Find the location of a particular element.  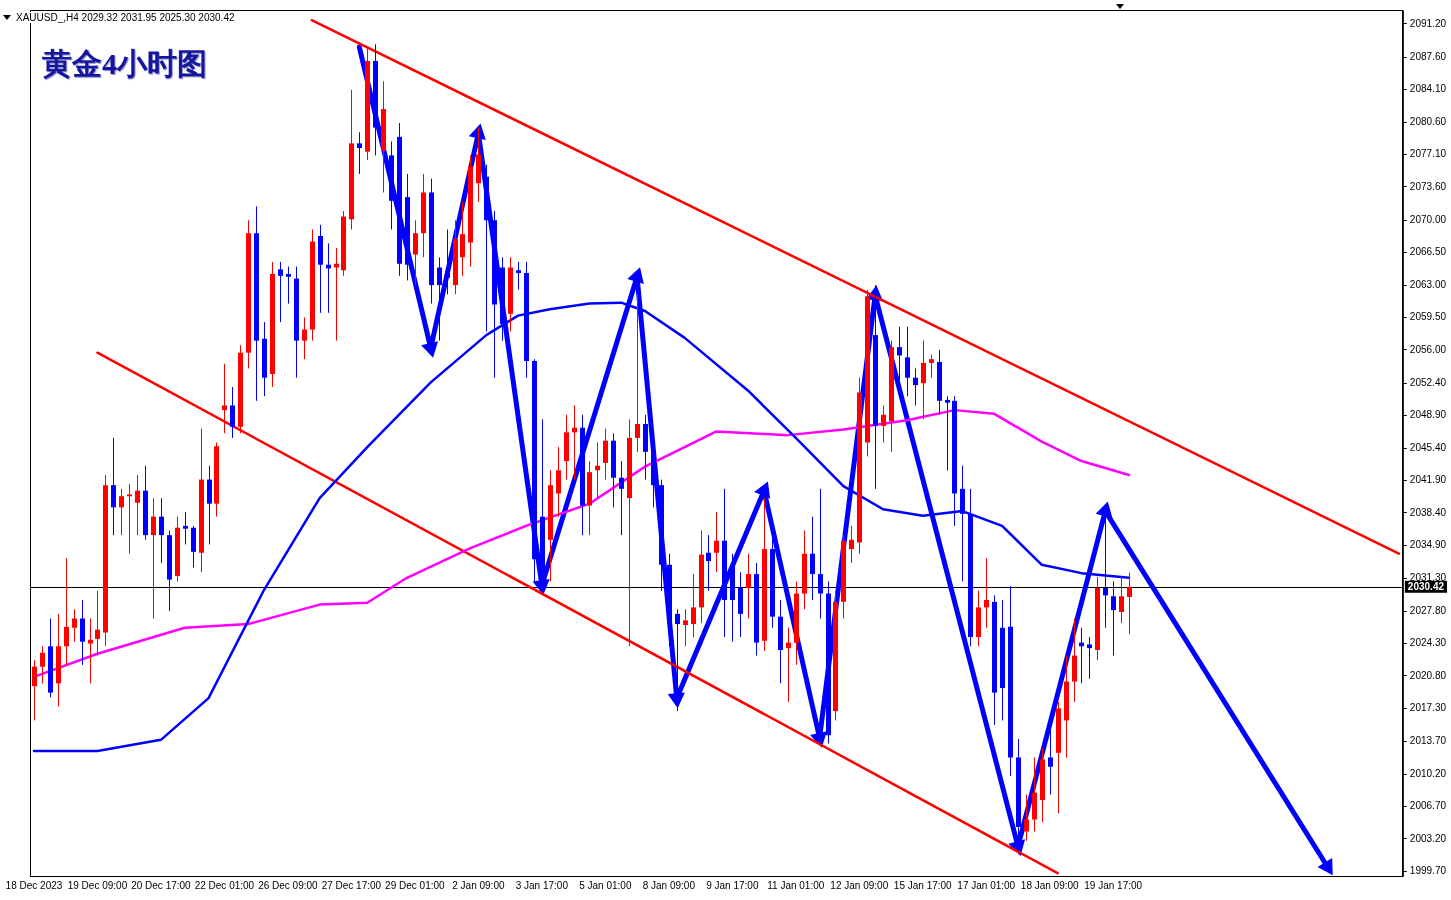

y-tick-label: 2027.80 is located at coordinates (1428, 610).